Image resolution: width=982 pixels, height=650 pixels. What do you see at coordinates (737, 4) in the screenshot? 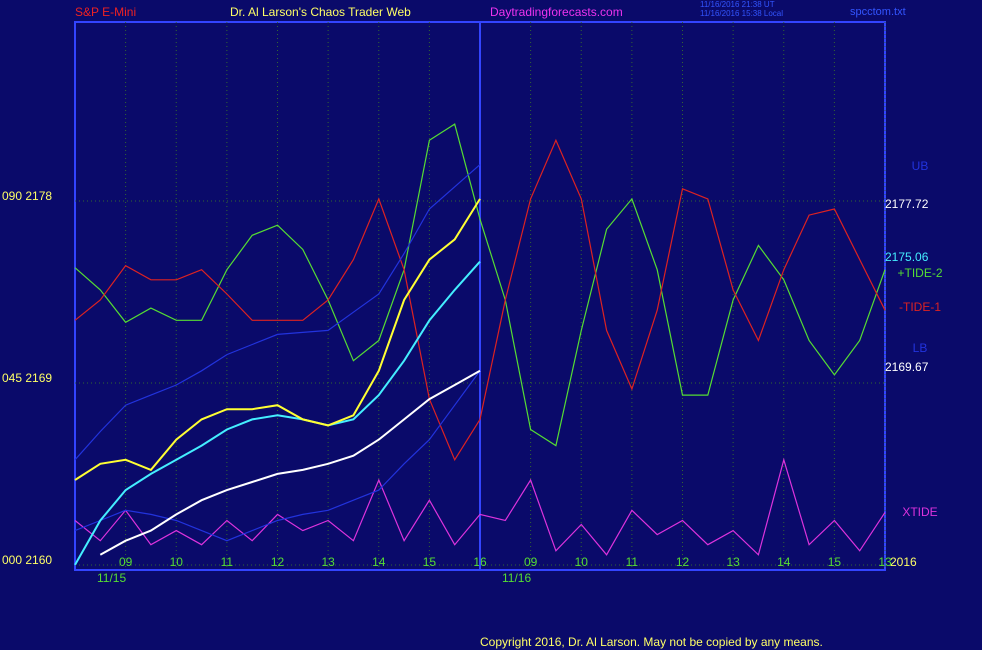
I see `time-ut: 11/16/2016 21:38 UT` at bounding box center [737, 4].